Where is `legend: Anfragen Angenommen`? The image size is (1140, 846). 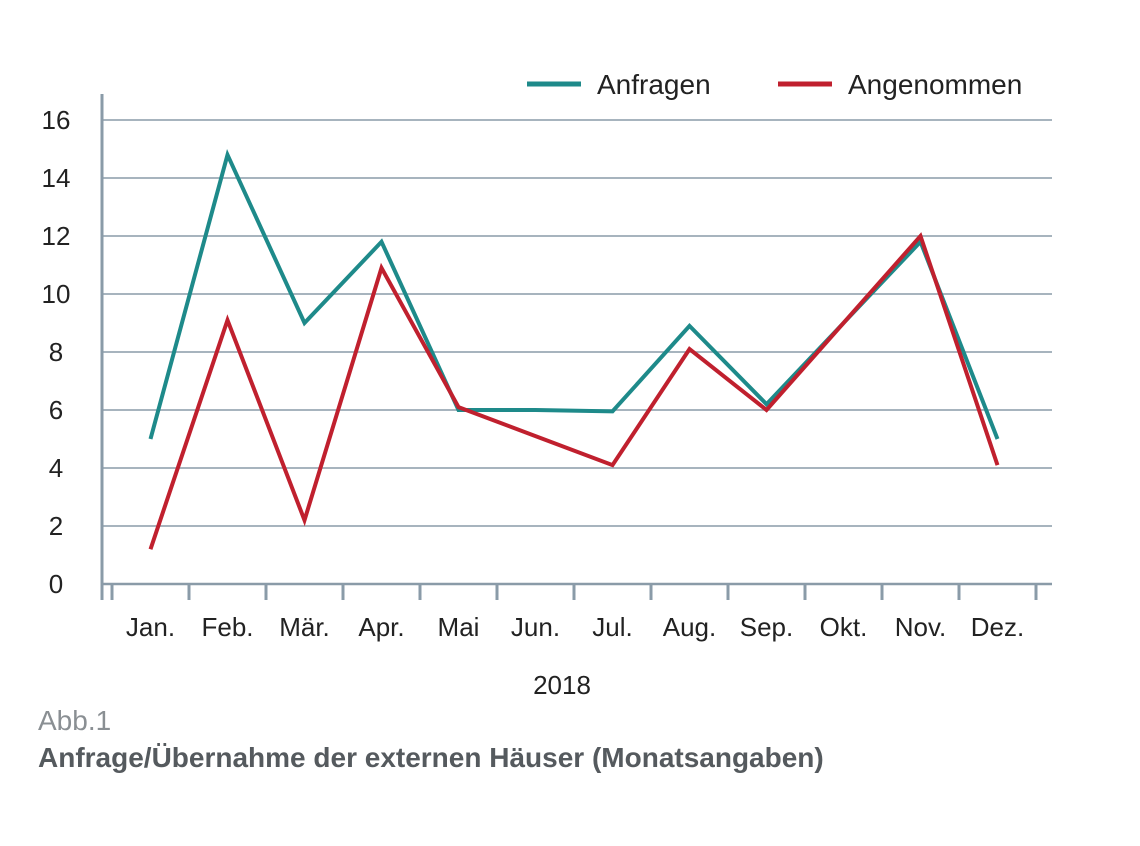 legend: Anfragen Angenommen is located at coordinates (774, 84).